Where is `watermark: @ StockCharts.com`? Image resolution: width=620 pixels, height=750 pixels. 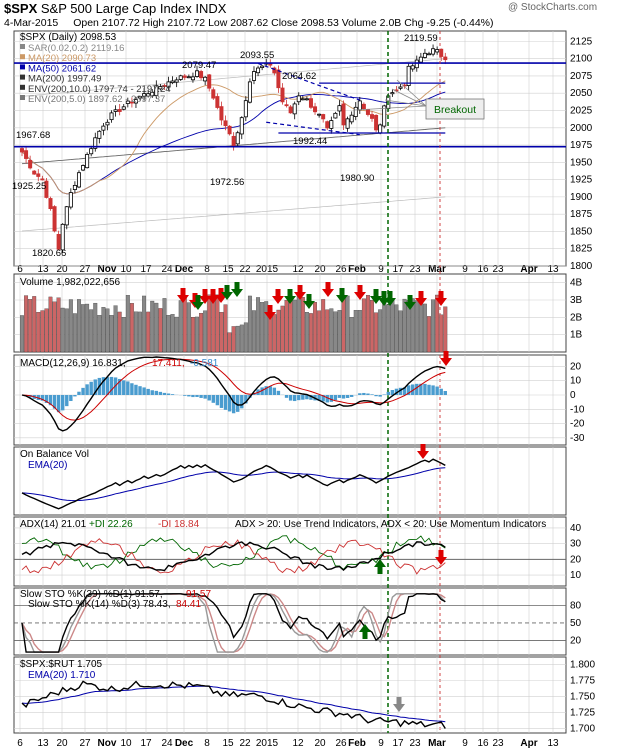 watermark: @ StockCharts.com is located at coordinates (553, 7).